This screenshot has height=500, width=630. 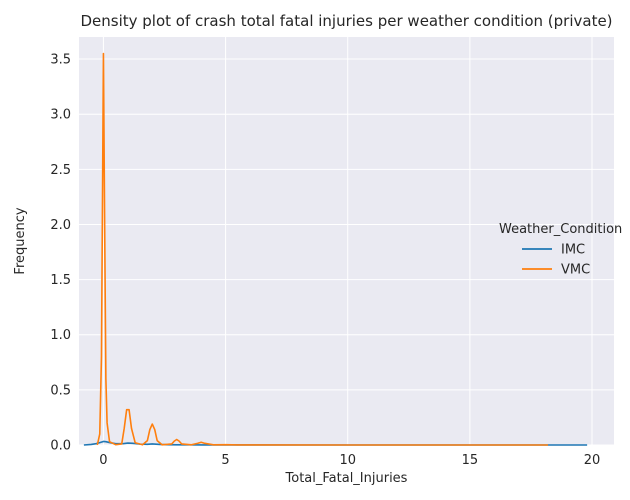 What do you see at coordinates (60, 60) in the screenshot?
I see `y-tick-label: 3.5` at bounding box center [60, 60].